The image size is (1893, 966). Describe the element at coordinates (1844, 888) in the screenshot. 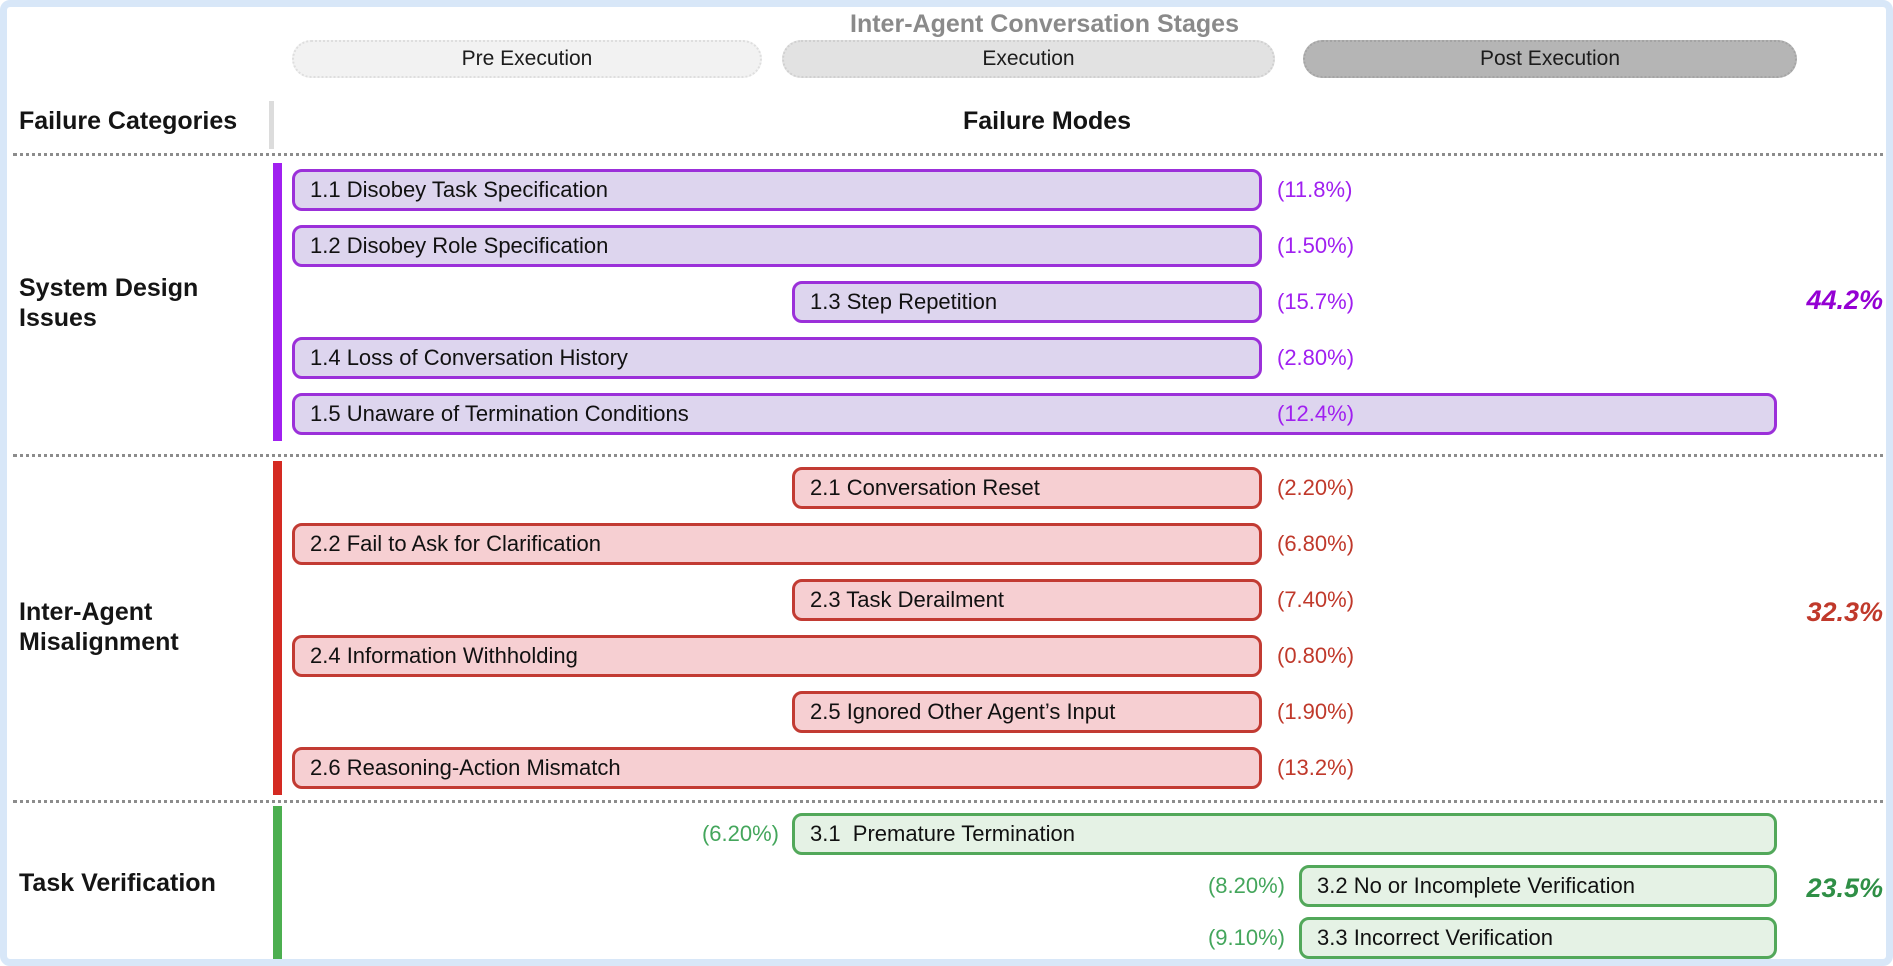

I see `category-total-3: 23.5%` at that location.